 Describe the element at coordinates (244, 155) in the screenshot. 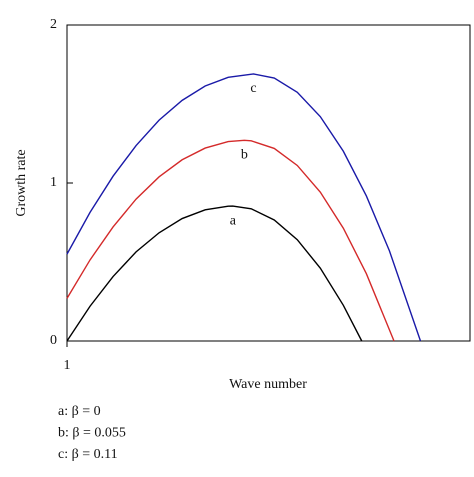

I see `curve-label: b` at that location.